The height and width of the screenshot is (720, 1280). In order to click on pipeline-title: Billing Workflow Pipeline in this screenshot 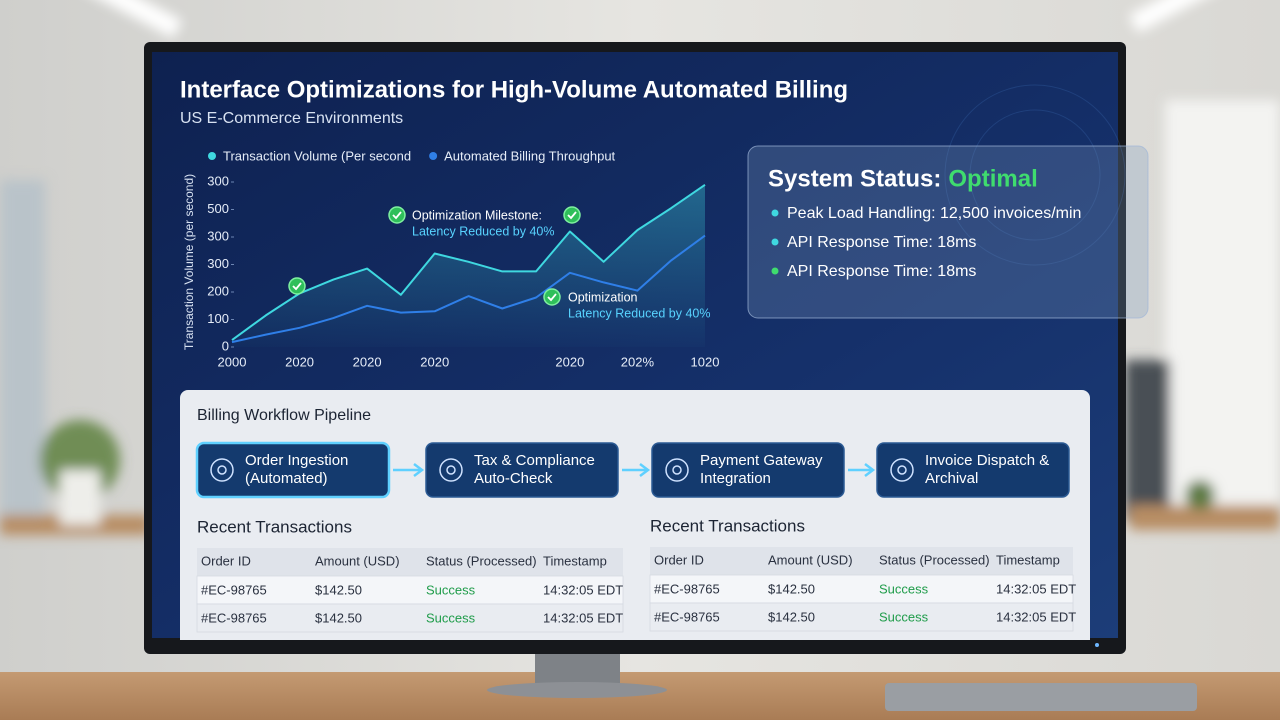, I will do `click(284, 415)`.